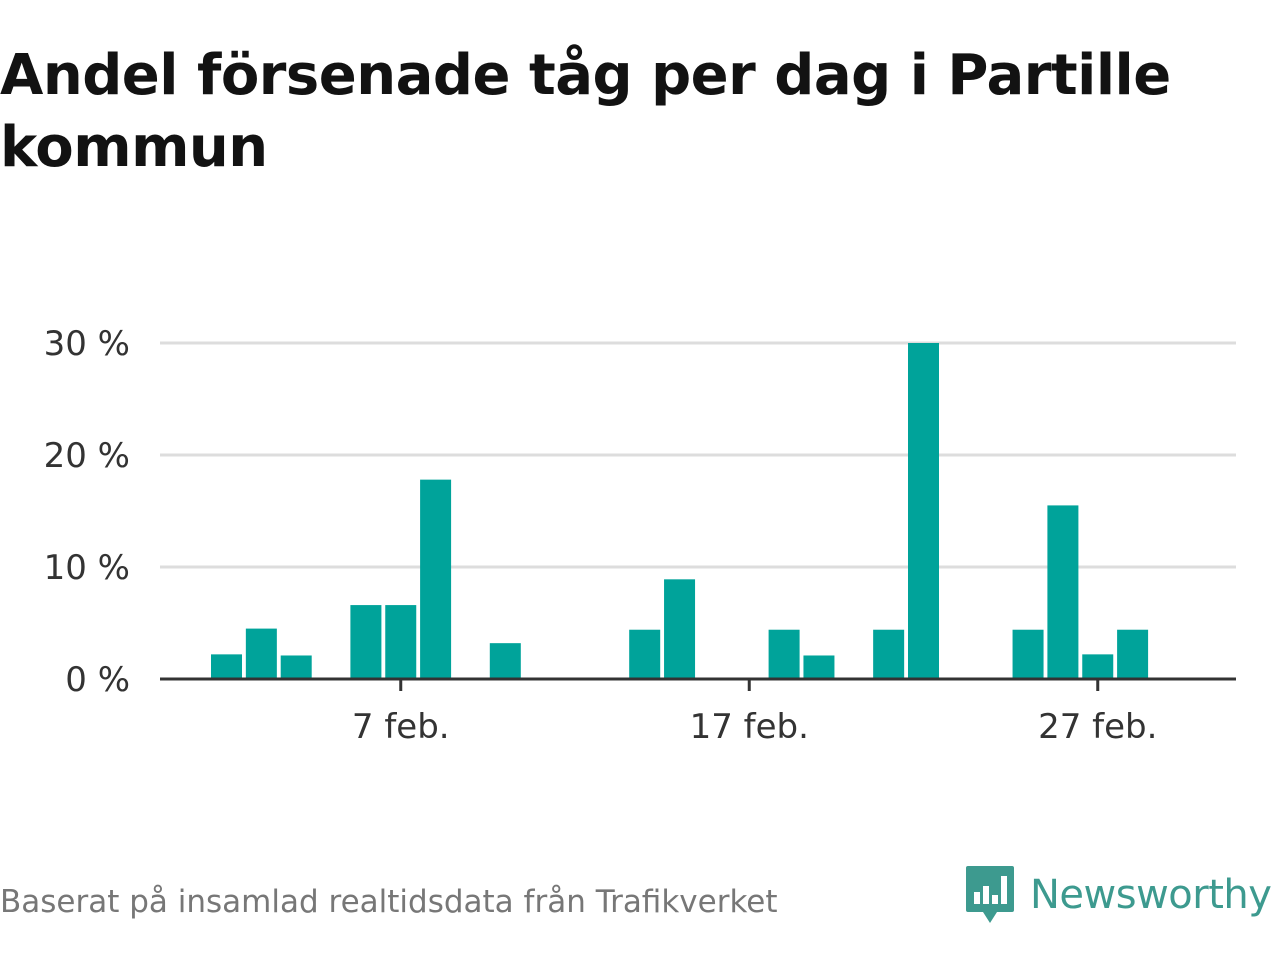 This screenshot has width=1280, height=960. I want to click on x-tick-label: 27 feb., so click(1097, 727).